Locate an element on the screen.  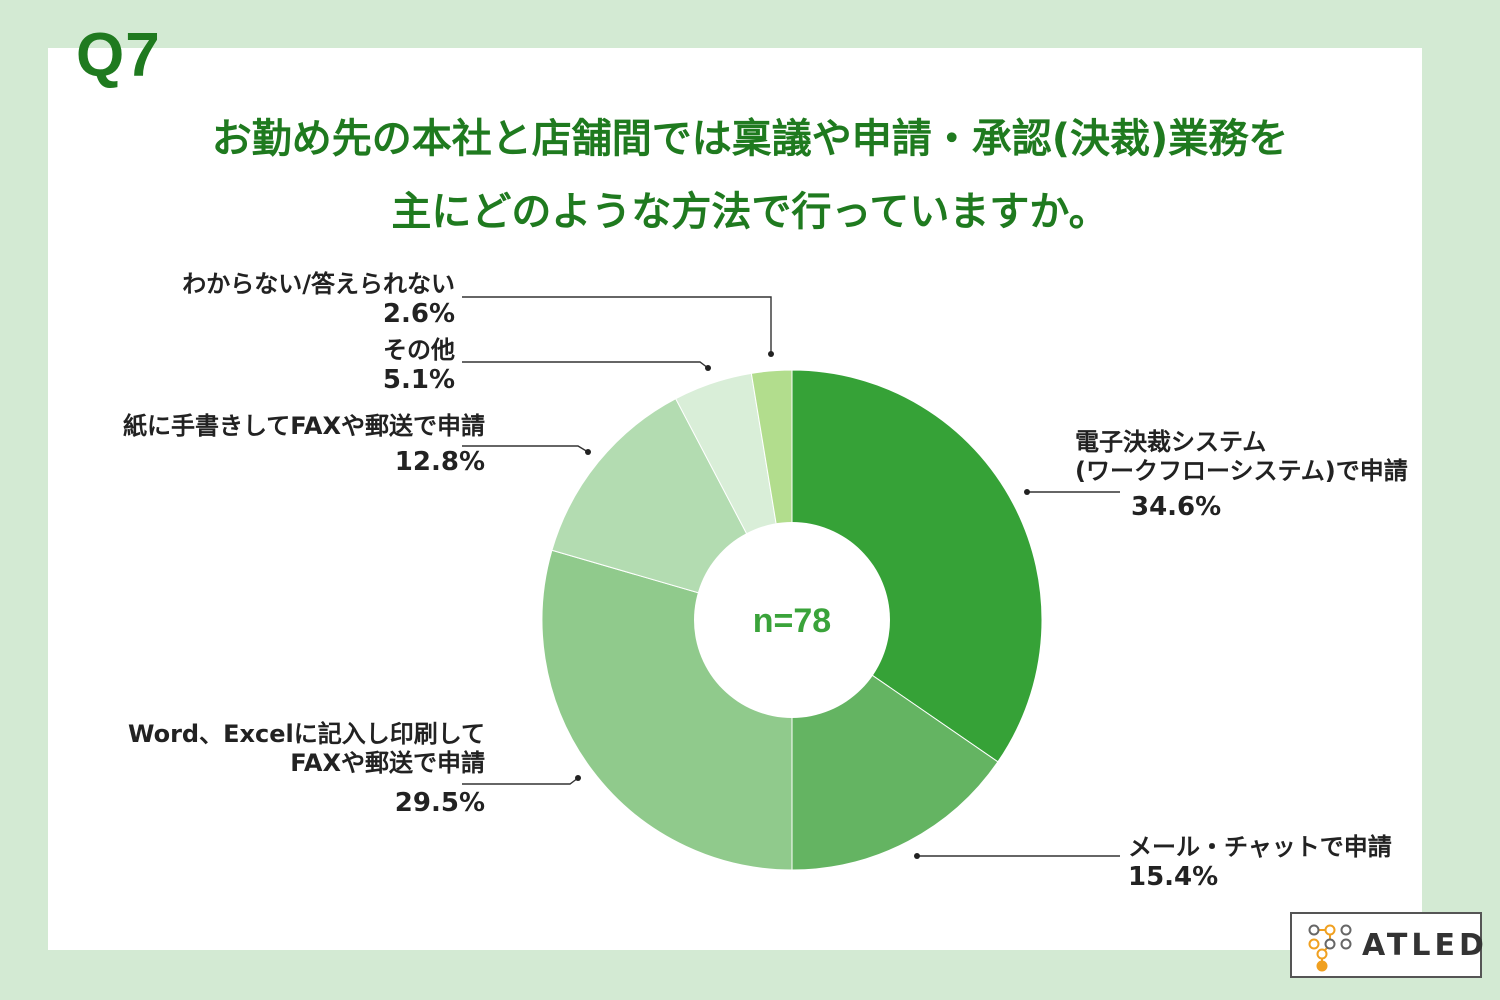
slice-label-line: 電子決裁システム is located at coordinates (1171, 442).